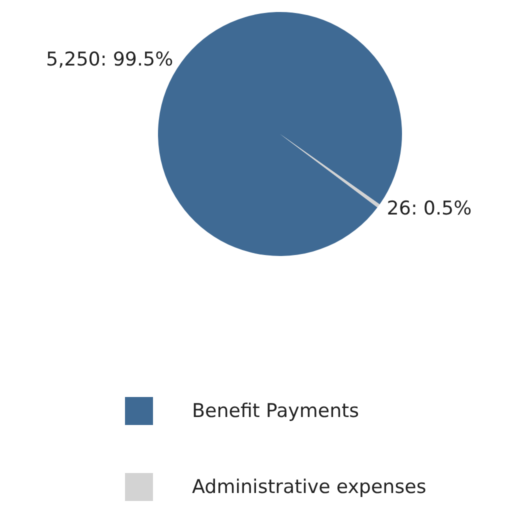 The image size is (512, 508). I want to click on legend-label: Benefit Payments, so click(275, 411).